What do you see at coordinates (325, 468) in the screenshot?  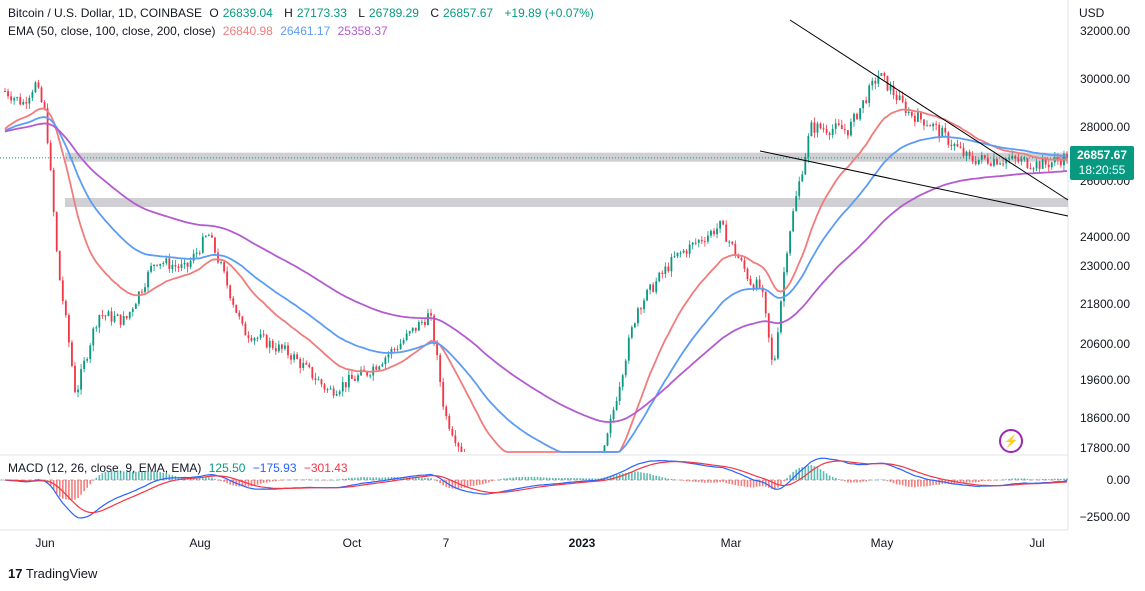 I see `macd-signal-value: −301.43` at bounding box center [325, 468].